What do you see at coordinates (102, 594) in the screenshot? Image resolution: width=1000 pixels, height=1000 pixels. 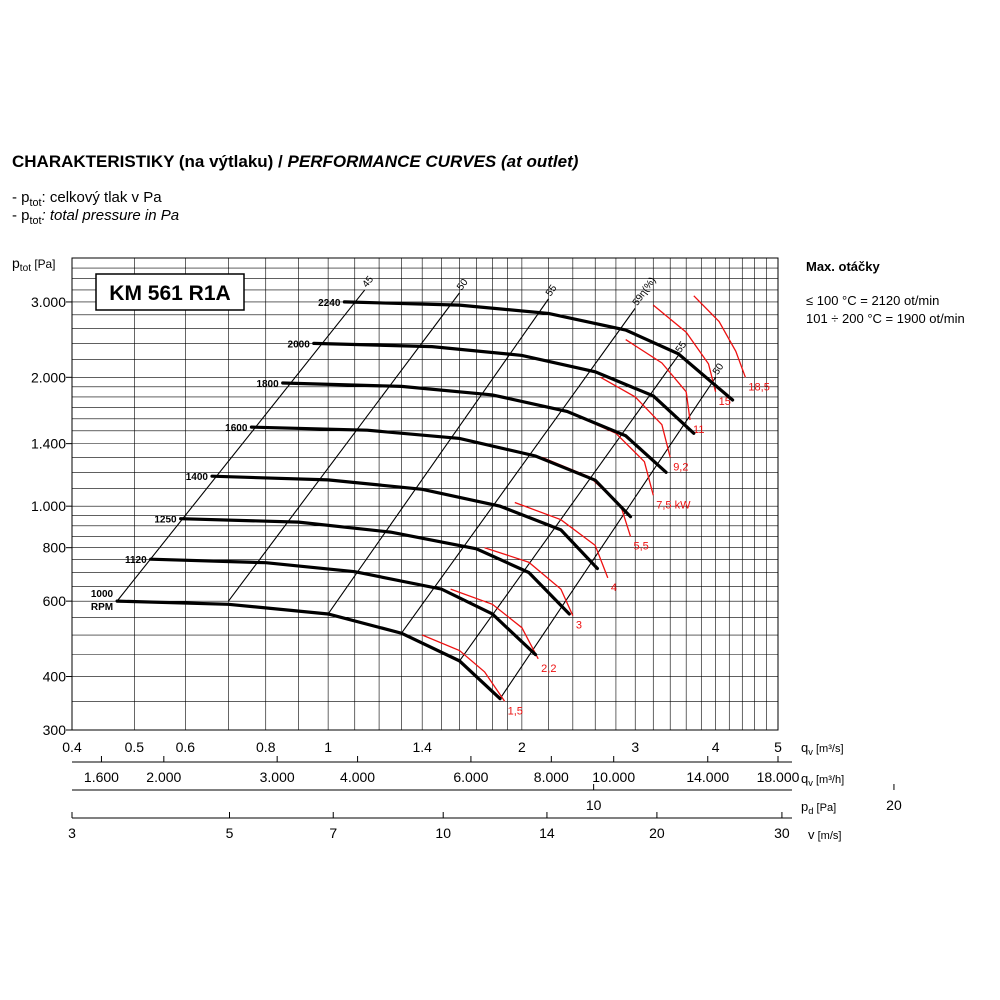 I see `speed-label: 1000` at bounding box center [102, 594].